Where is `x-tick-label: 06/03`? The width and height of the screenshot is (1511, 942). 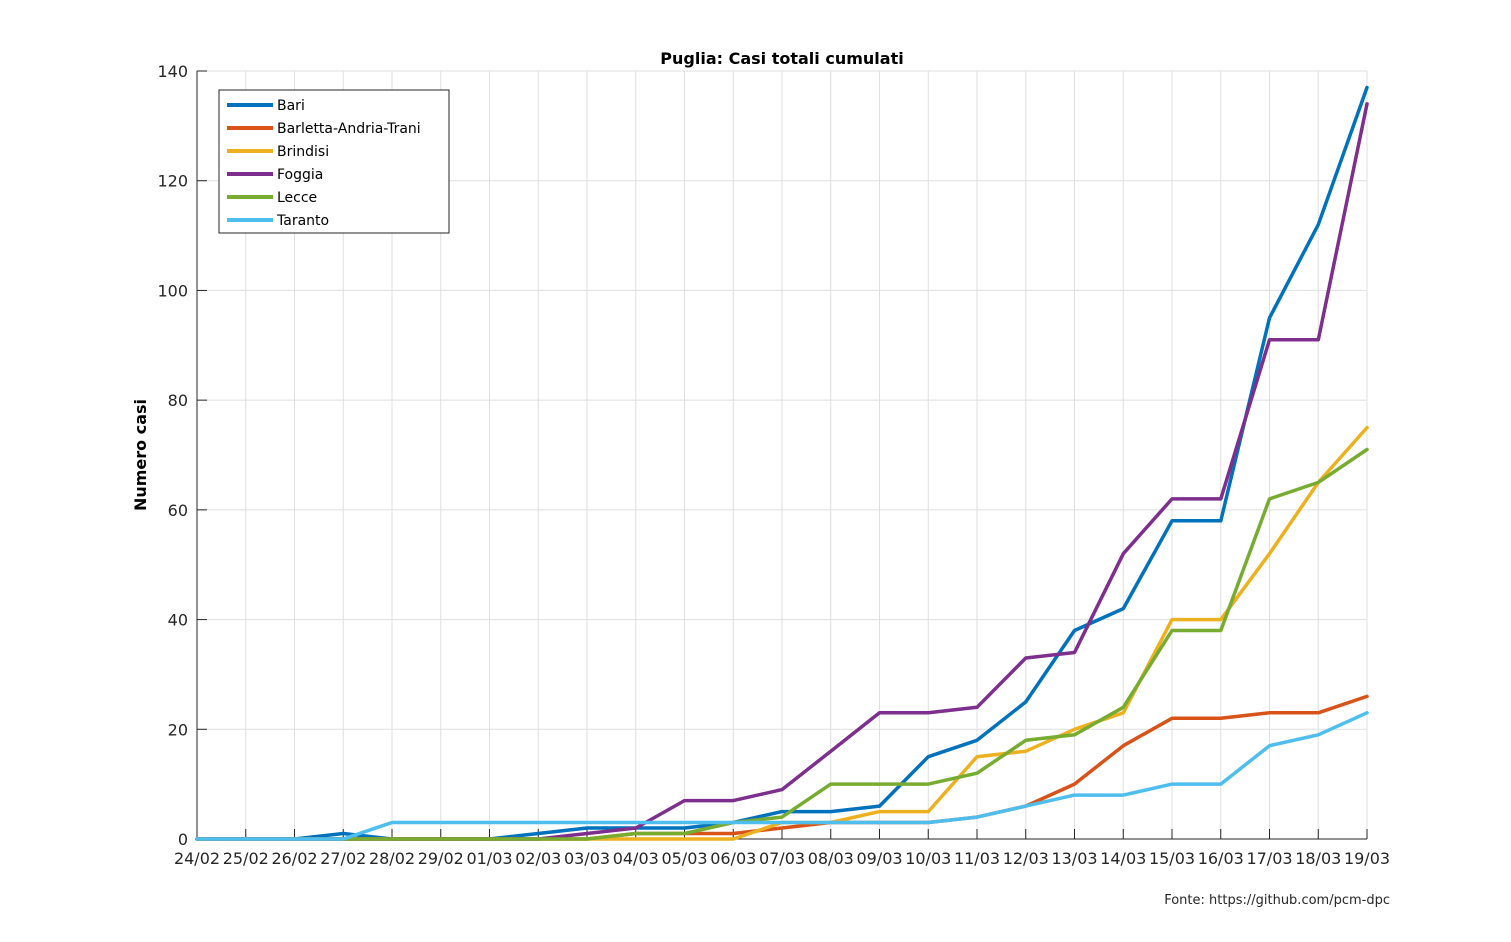 x-tick-label: 06/03 is located at coordinates (733, 858).